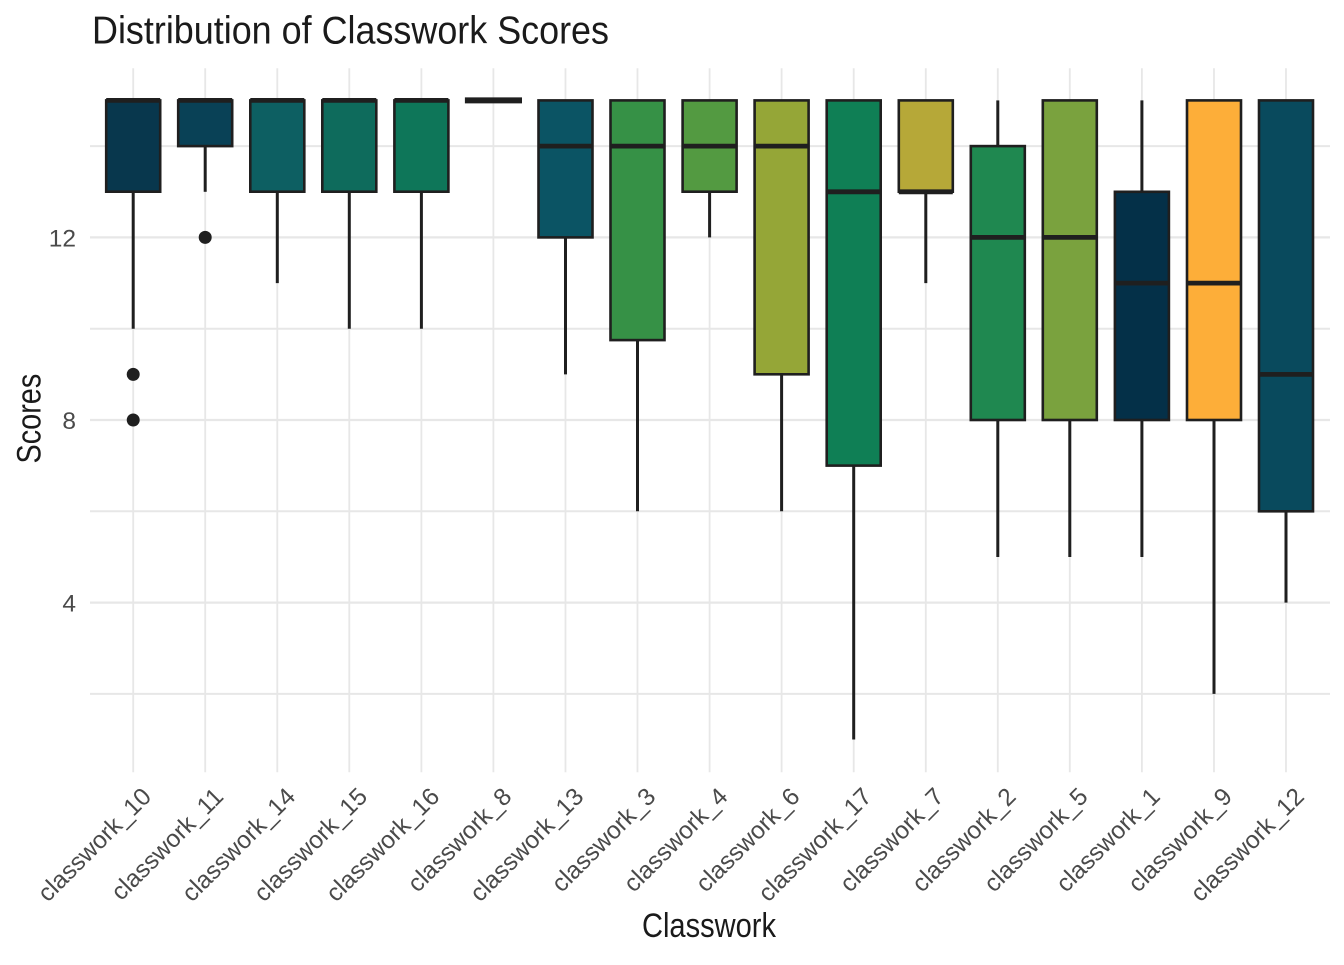 The height and width of the screenshot is (965, 1344). What do you see at coordinates (709, 926) in the screenshot?
I see `svg-text: Classwork` at bounding box center [709, 926].